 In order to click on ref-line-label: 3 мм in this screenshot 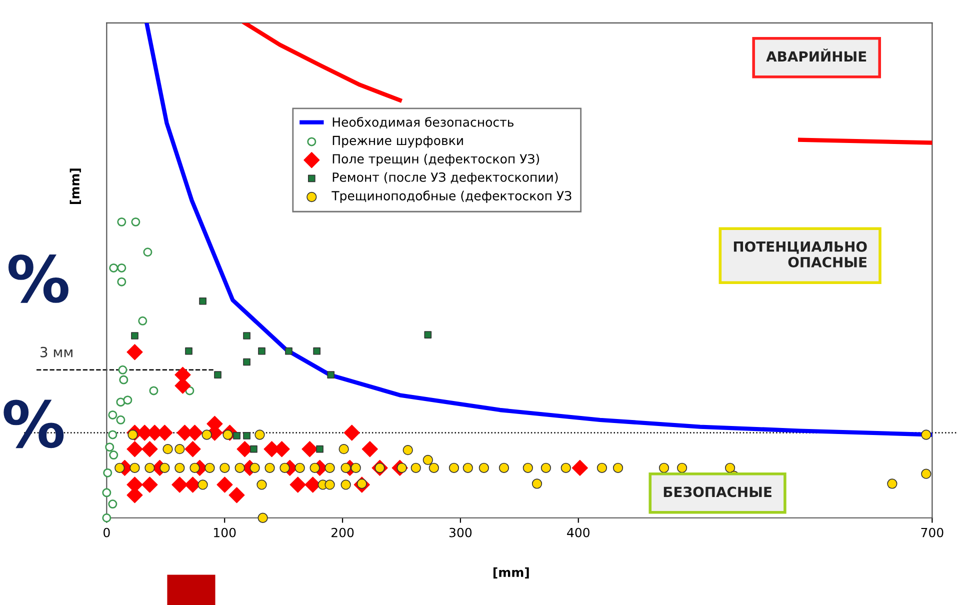, I will do `click(56, 352)`.